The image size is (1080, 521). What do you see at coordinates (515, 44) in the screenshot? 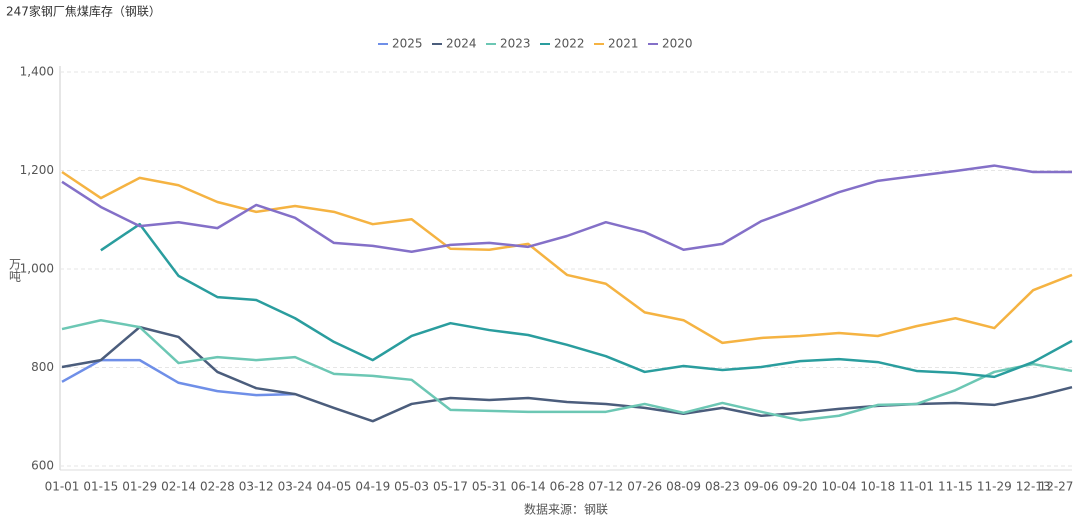
I see `legend-label: 2023` at bounding box center [515, 44].